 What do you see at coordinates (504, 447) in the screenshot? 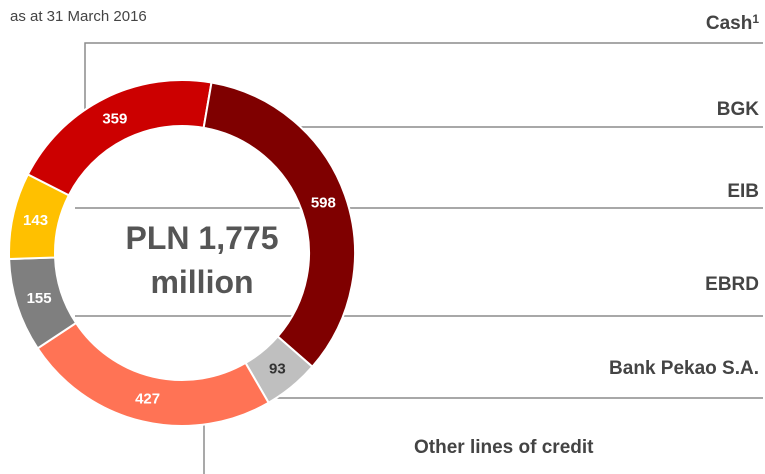
I see `legend-label-other-lines-of-credit: Other lines of credit` at bounding box center [504, 447].